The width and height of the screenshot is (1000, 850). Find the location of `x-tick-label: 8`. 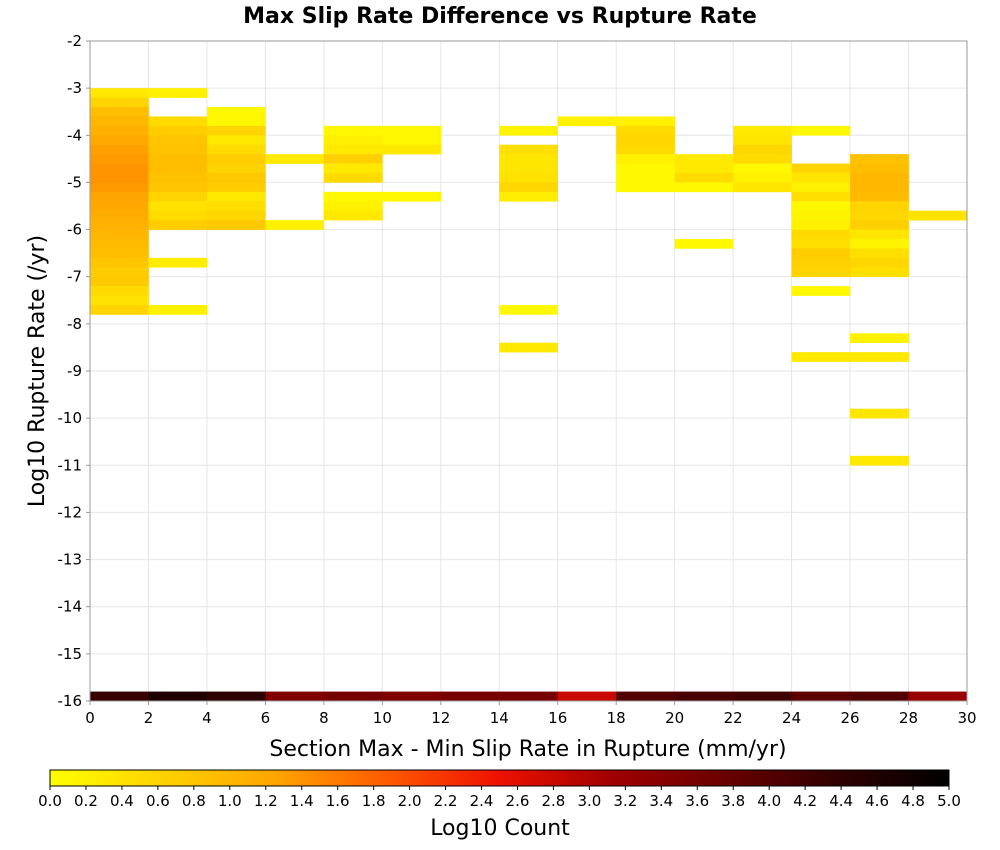

x-tick-label: 8 is located at coordinates (324, 718).